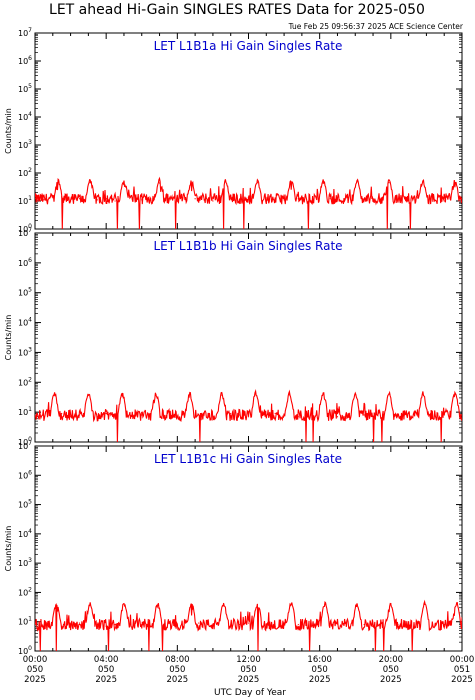 This screenshot has width=475, height=700. What do you see at coordinates (319, 660) in the screenshot?
I see `x-tick-label: 16:00` at bounding box center [319, 660].